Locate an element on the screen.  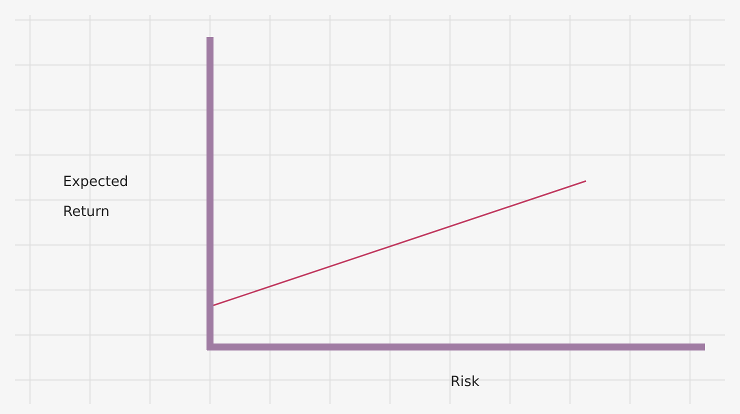
y-axis-title: Expected Return is located at coordinates (95, 197).